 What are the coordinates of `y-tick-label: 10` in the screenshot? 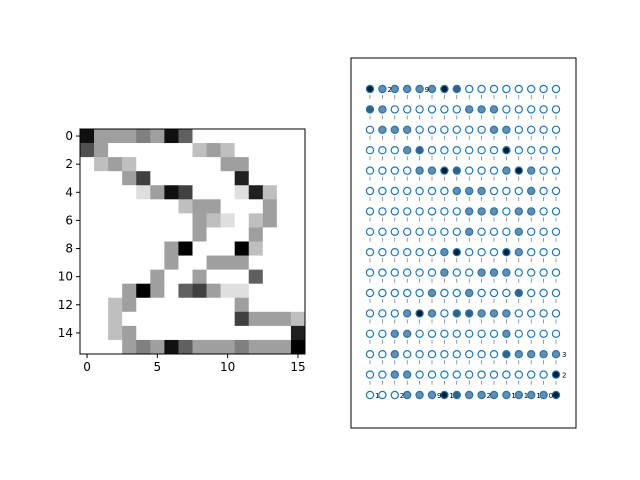 It's located at (65, 277).